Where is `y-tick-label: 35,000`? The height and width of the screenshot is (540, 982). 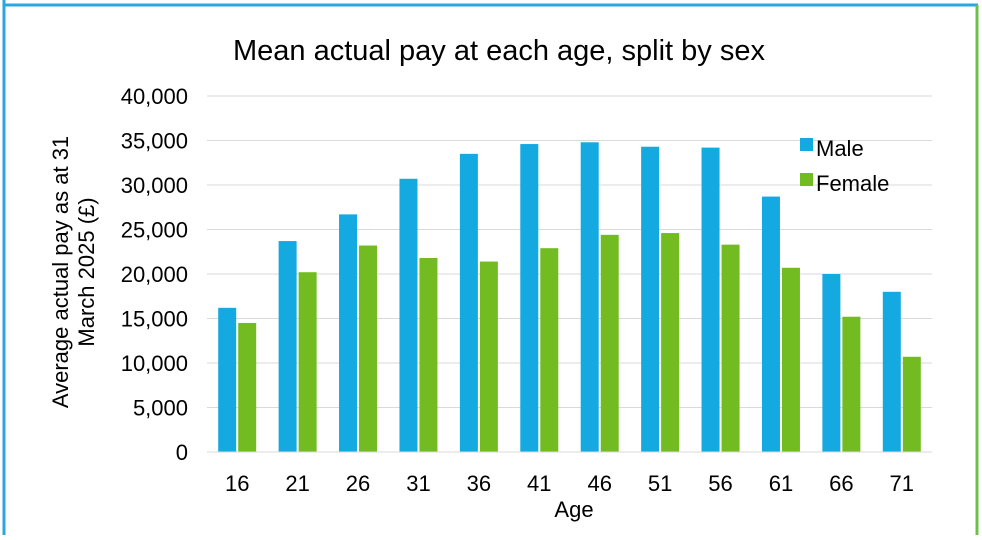 y-tick-label: 35,000 is located at coordinates (154, 141).